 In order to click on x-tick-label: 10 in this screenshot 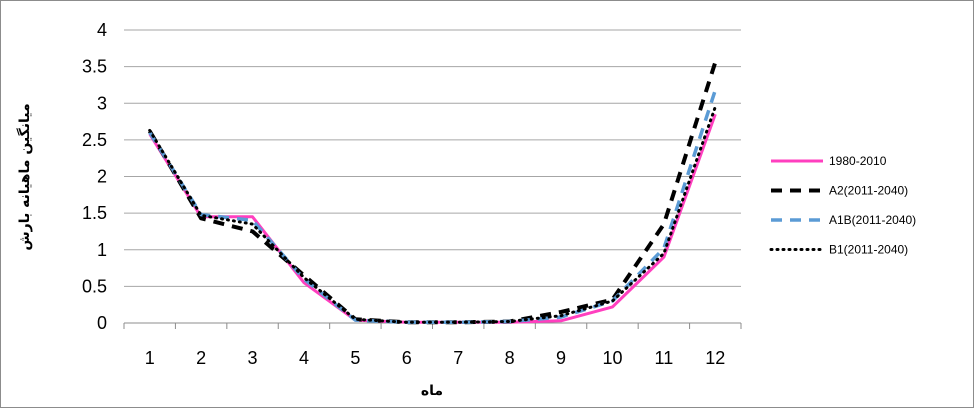, I will do `click(612, 358)`.